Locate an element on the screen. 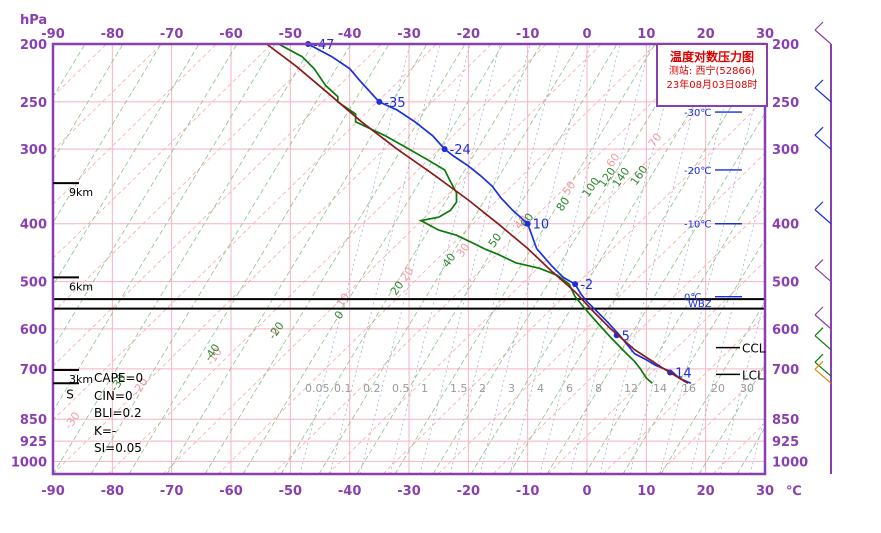 The height and width of the screenshot is (533, 881). mixing-ratio-label: 20 is located at coordinates (718, 388).